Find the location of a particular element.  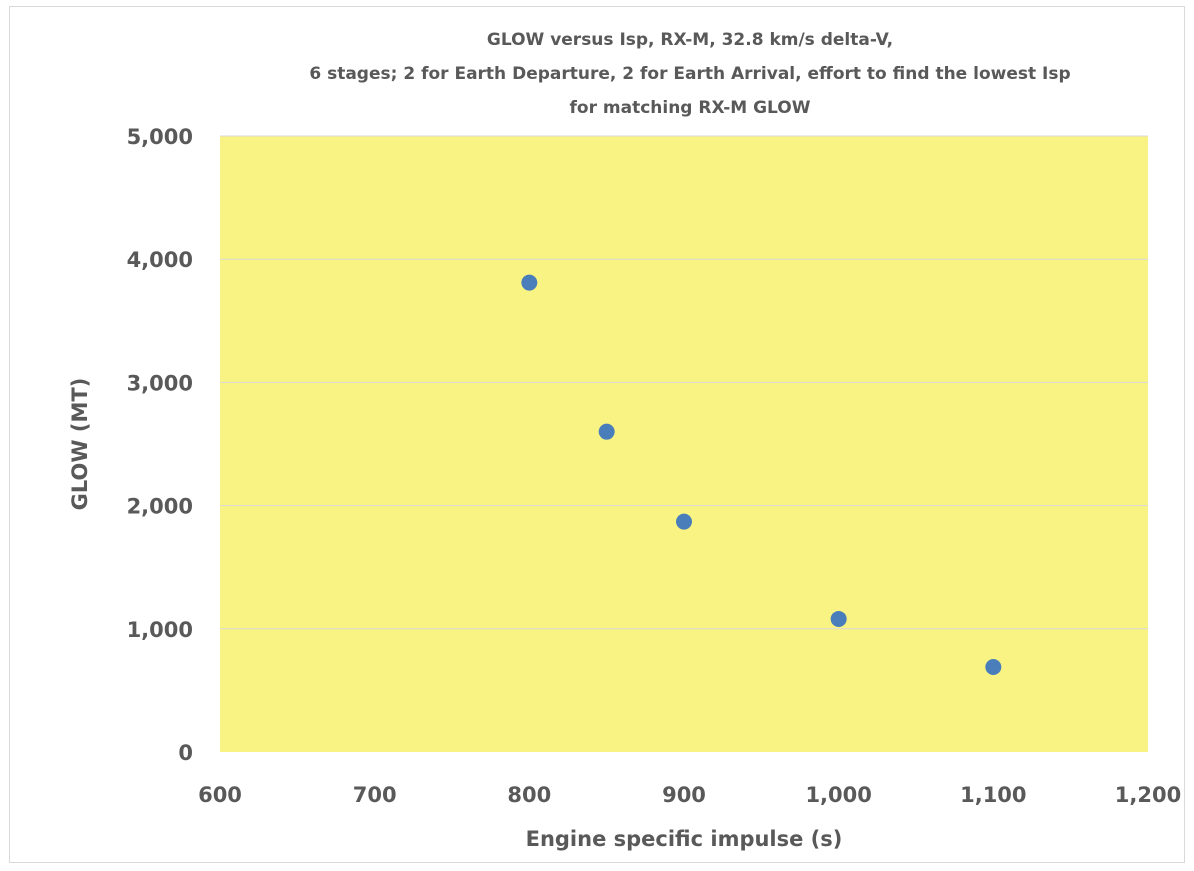

y-tick-label: 4,000 is located at coordinates (160, 260).